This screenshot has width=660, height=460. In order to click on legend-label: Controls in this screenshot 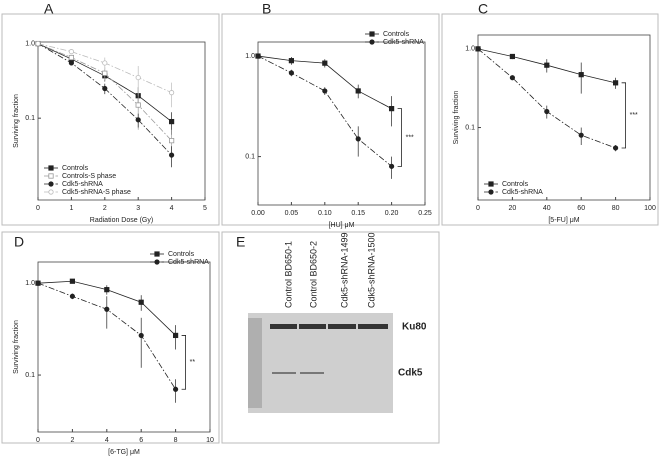, I will do `click(515, 184)`.